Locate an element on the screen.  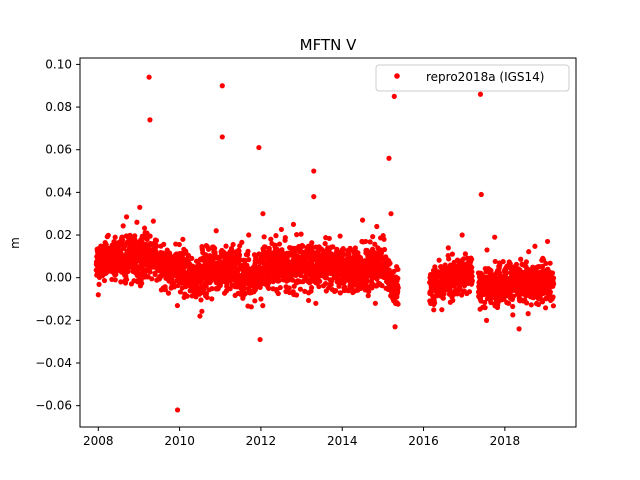
y-axis-label: m is located at coordinates (15, 243).